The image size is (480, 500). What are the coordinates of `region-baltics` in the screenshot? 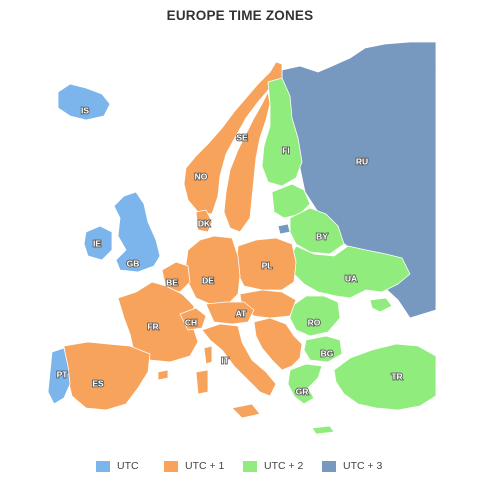 It's located at (291, 201).